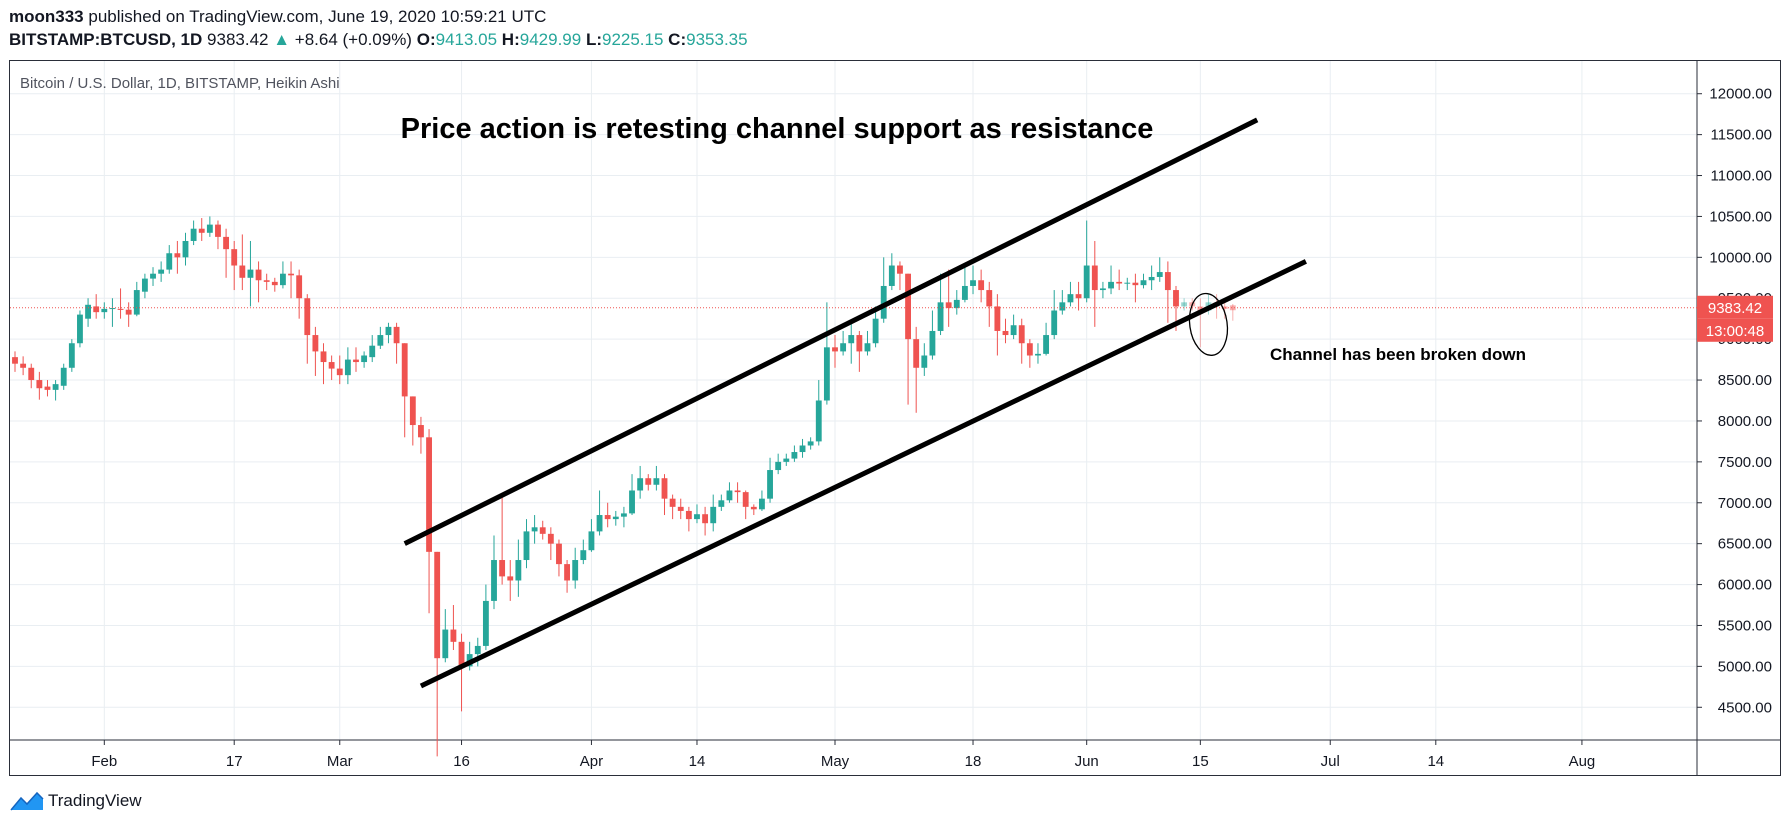 The width and height of the screenshot is (1791, 826). What do you see at coordinates (973, 761) in the screenshot?
I see `time-tick-label: 18` at bounding box center [973, 761].